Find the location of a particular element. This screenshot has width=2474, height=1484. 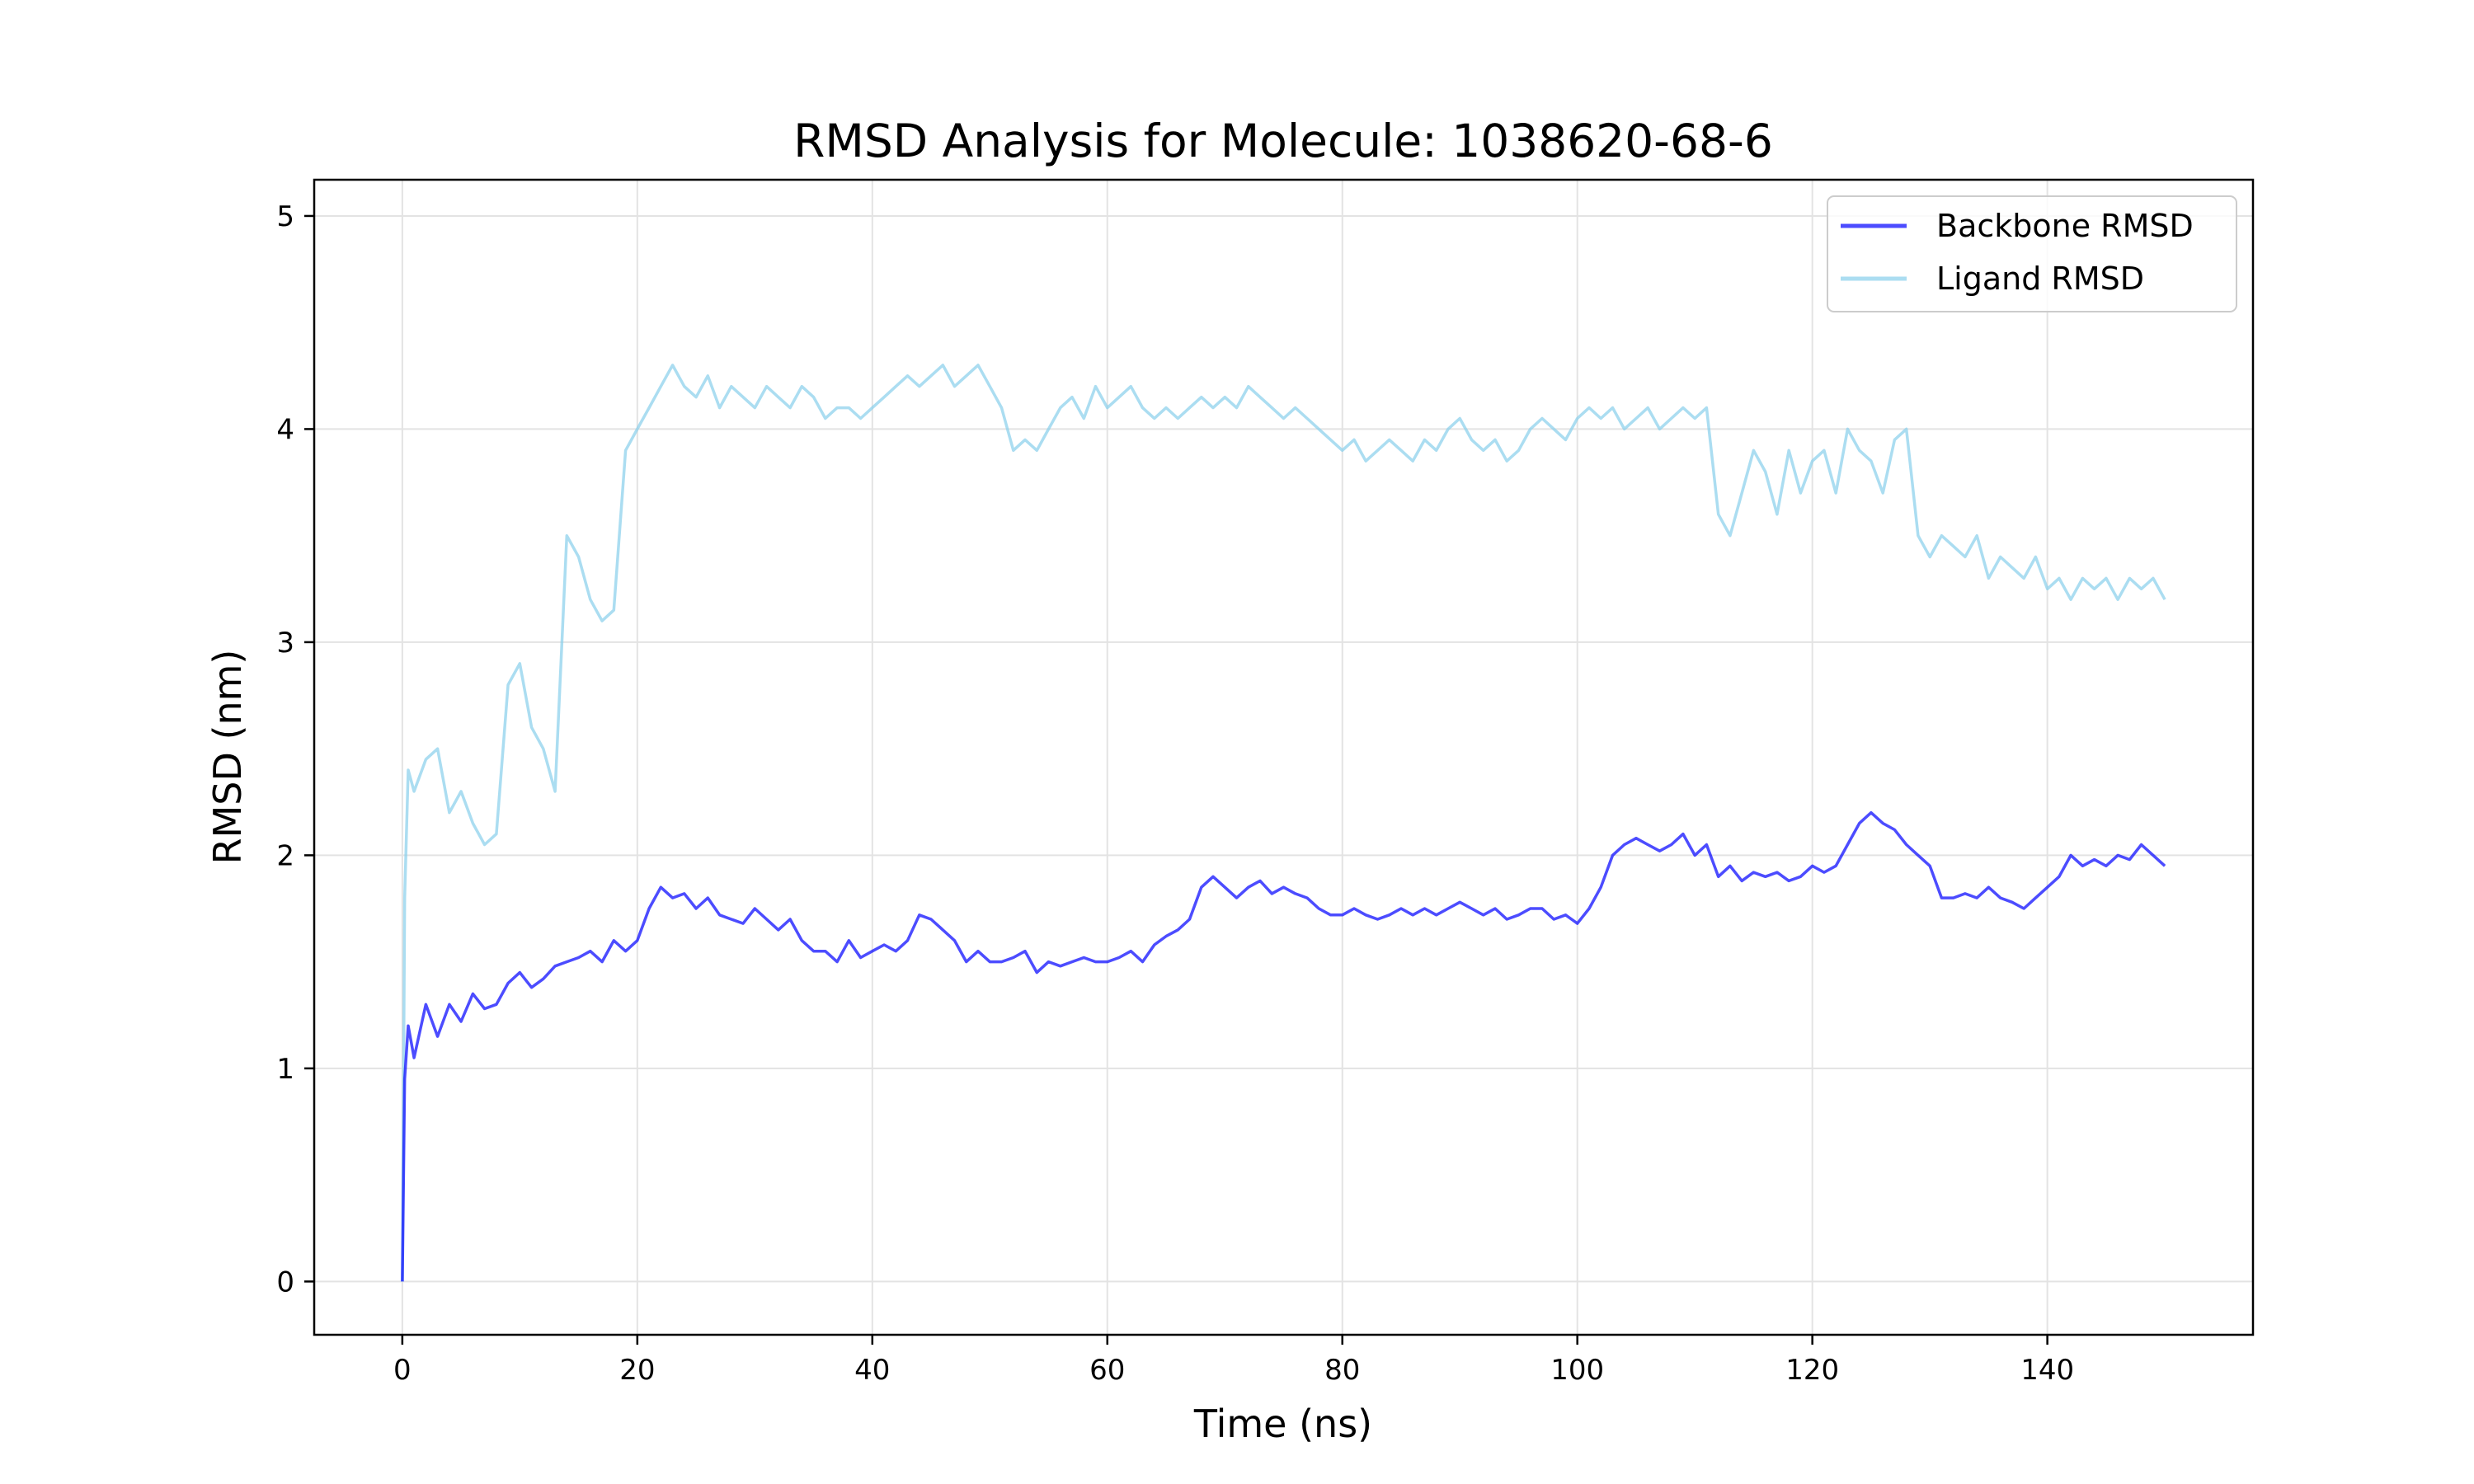

legend-box is located at coordinates (2032, 253).